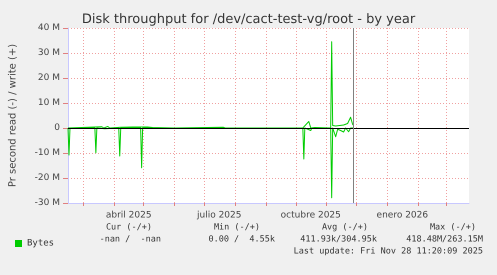 The width and height of the screenshot is (497, 275). I want to click on text: Cur (-/+), so click(129, 227).